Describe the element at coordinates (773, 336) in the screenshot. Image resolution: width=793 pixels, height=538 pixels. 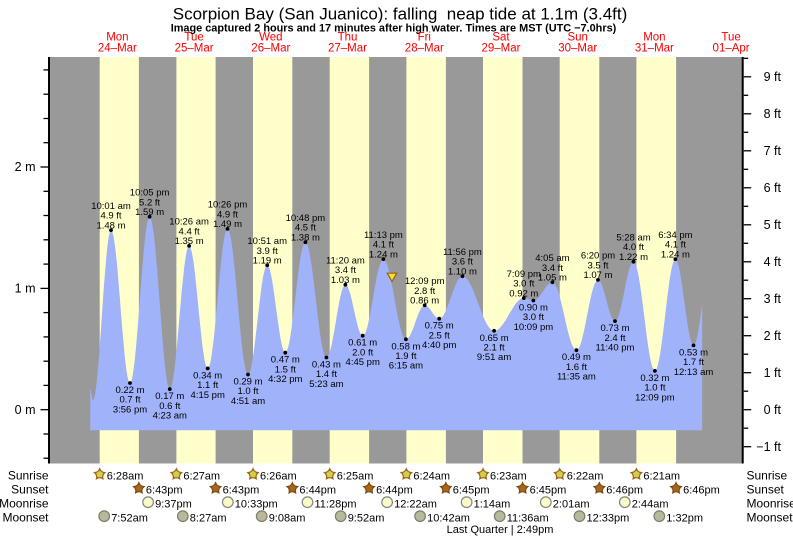
I see `svg-text: 2 ft` at that location.